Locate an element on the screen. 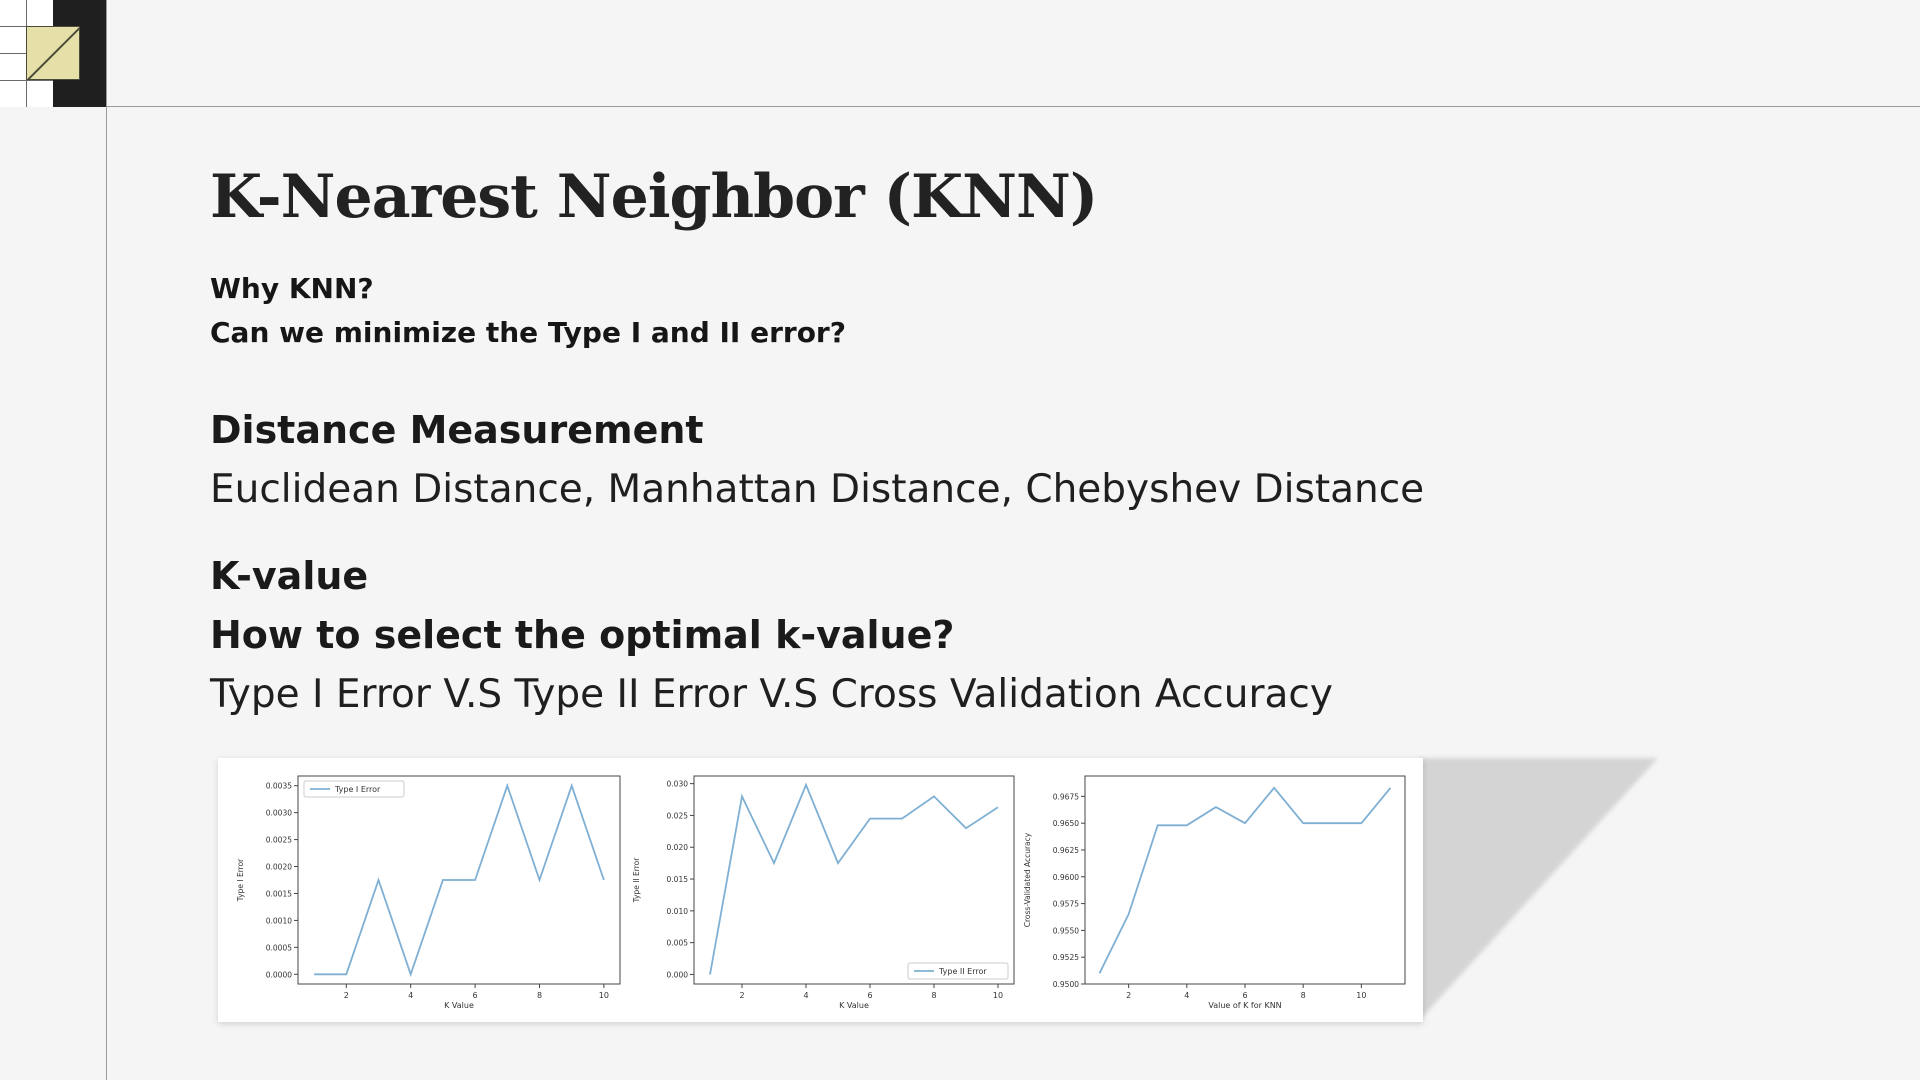  y-tick-label: 0.9600 is located at coordinates (1066, 877).